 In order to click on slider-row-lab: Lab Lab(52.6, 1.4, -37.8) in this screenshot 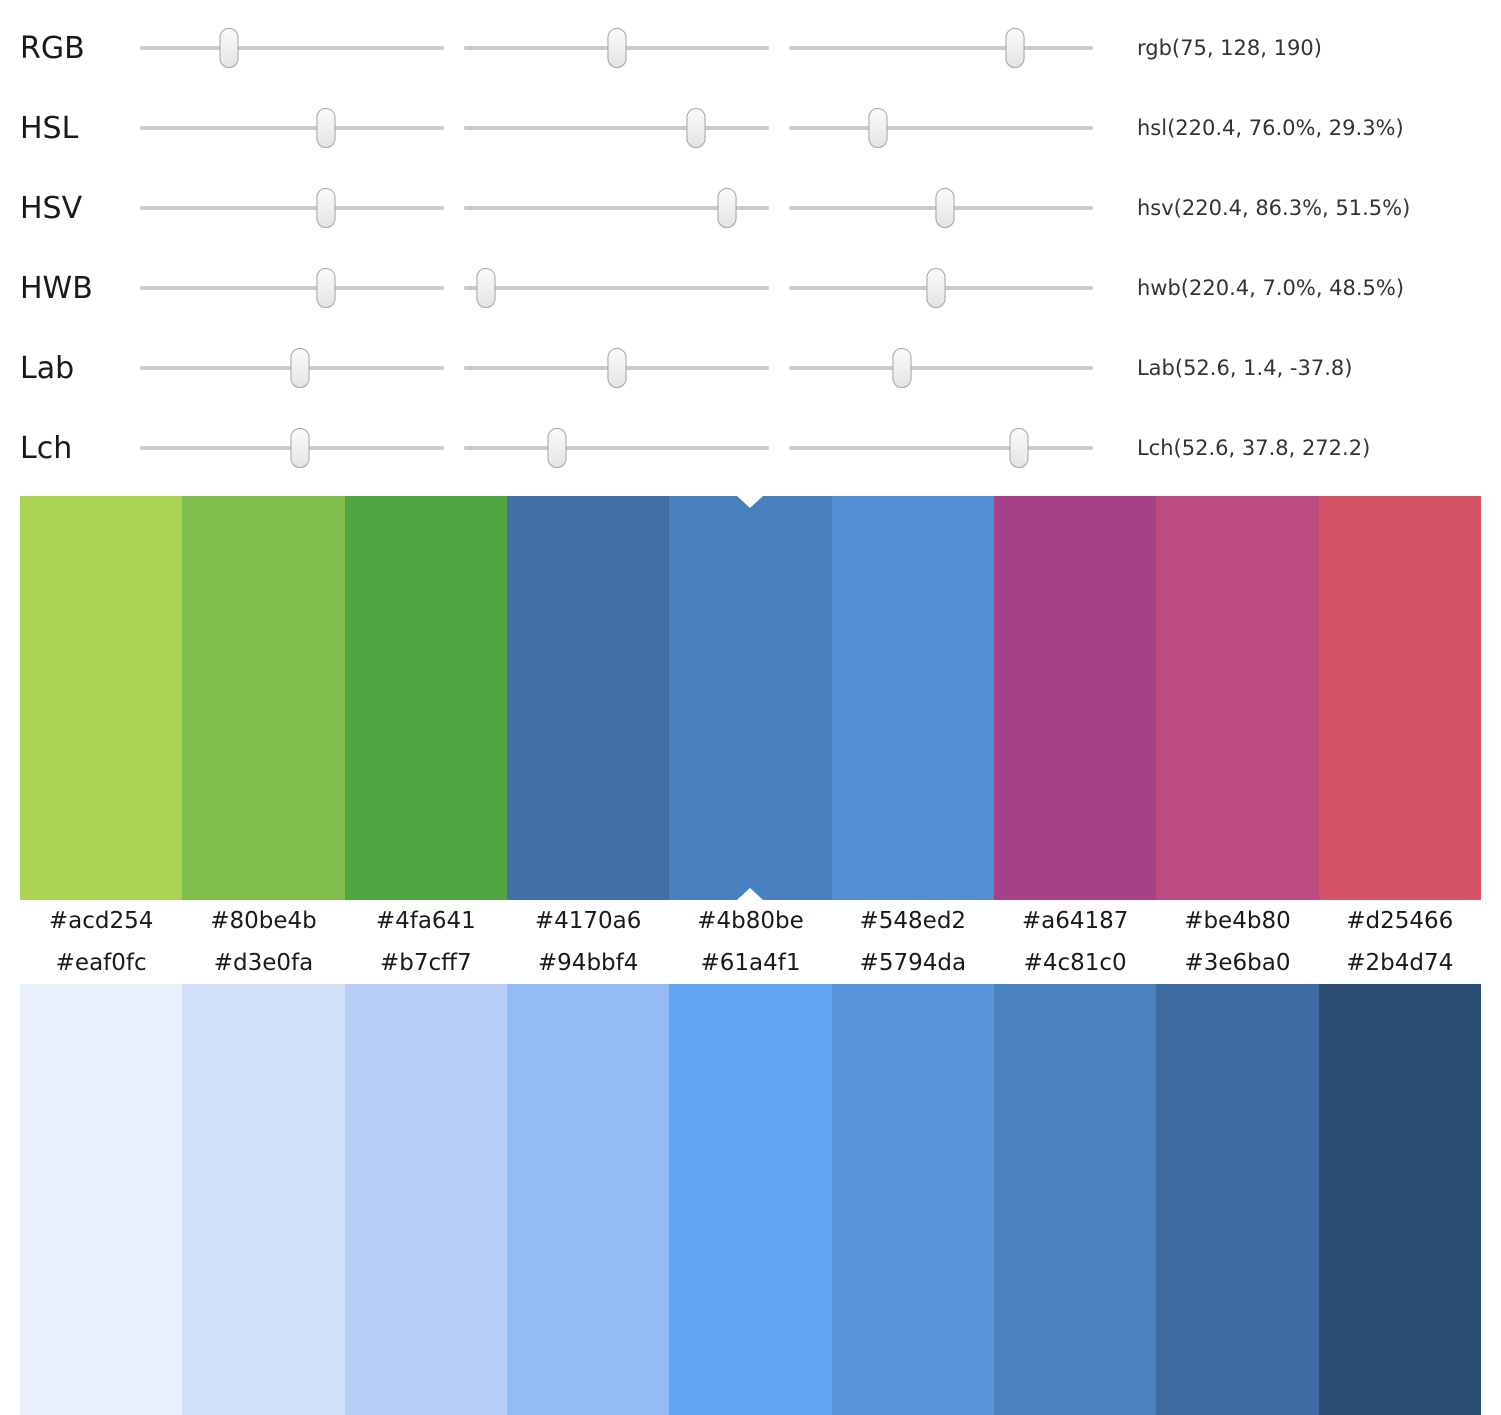, I will do `click(750, 368)`.